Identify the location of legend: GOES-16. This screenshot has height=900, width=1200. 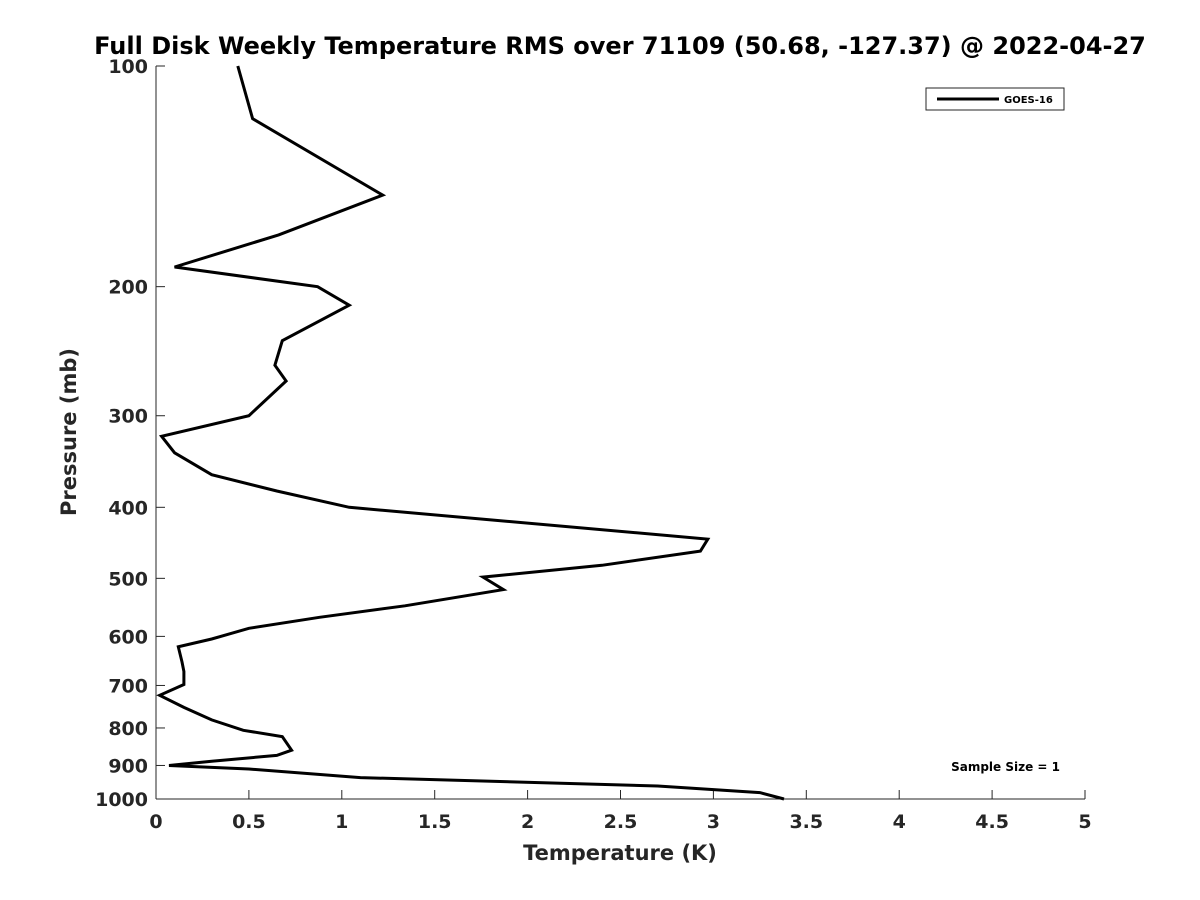
(995, 99).